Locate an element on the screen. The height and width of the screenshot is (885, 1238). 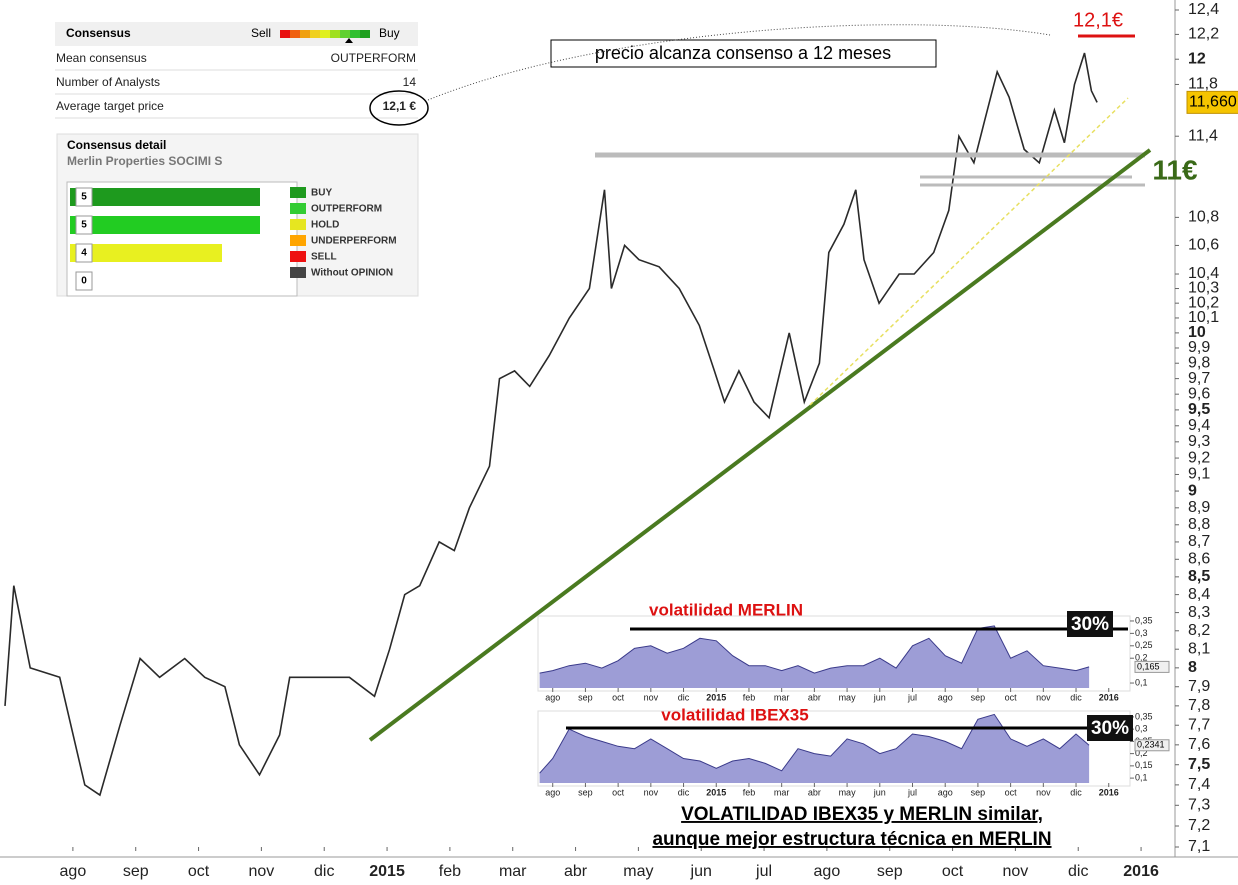
y-tick-label: 7,2 is located at coordinates (1199, 825).